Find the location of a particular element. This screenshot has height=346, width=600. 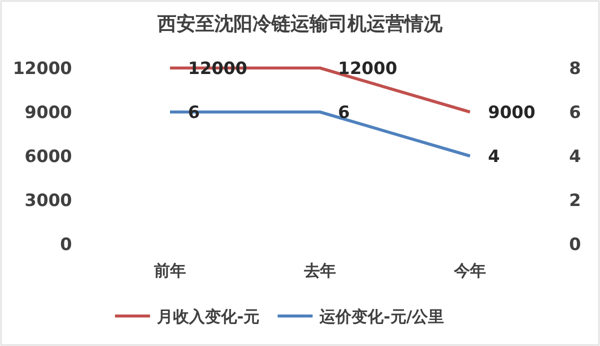

legend: 月收入变化-元 is located at coordinates (208, 316).